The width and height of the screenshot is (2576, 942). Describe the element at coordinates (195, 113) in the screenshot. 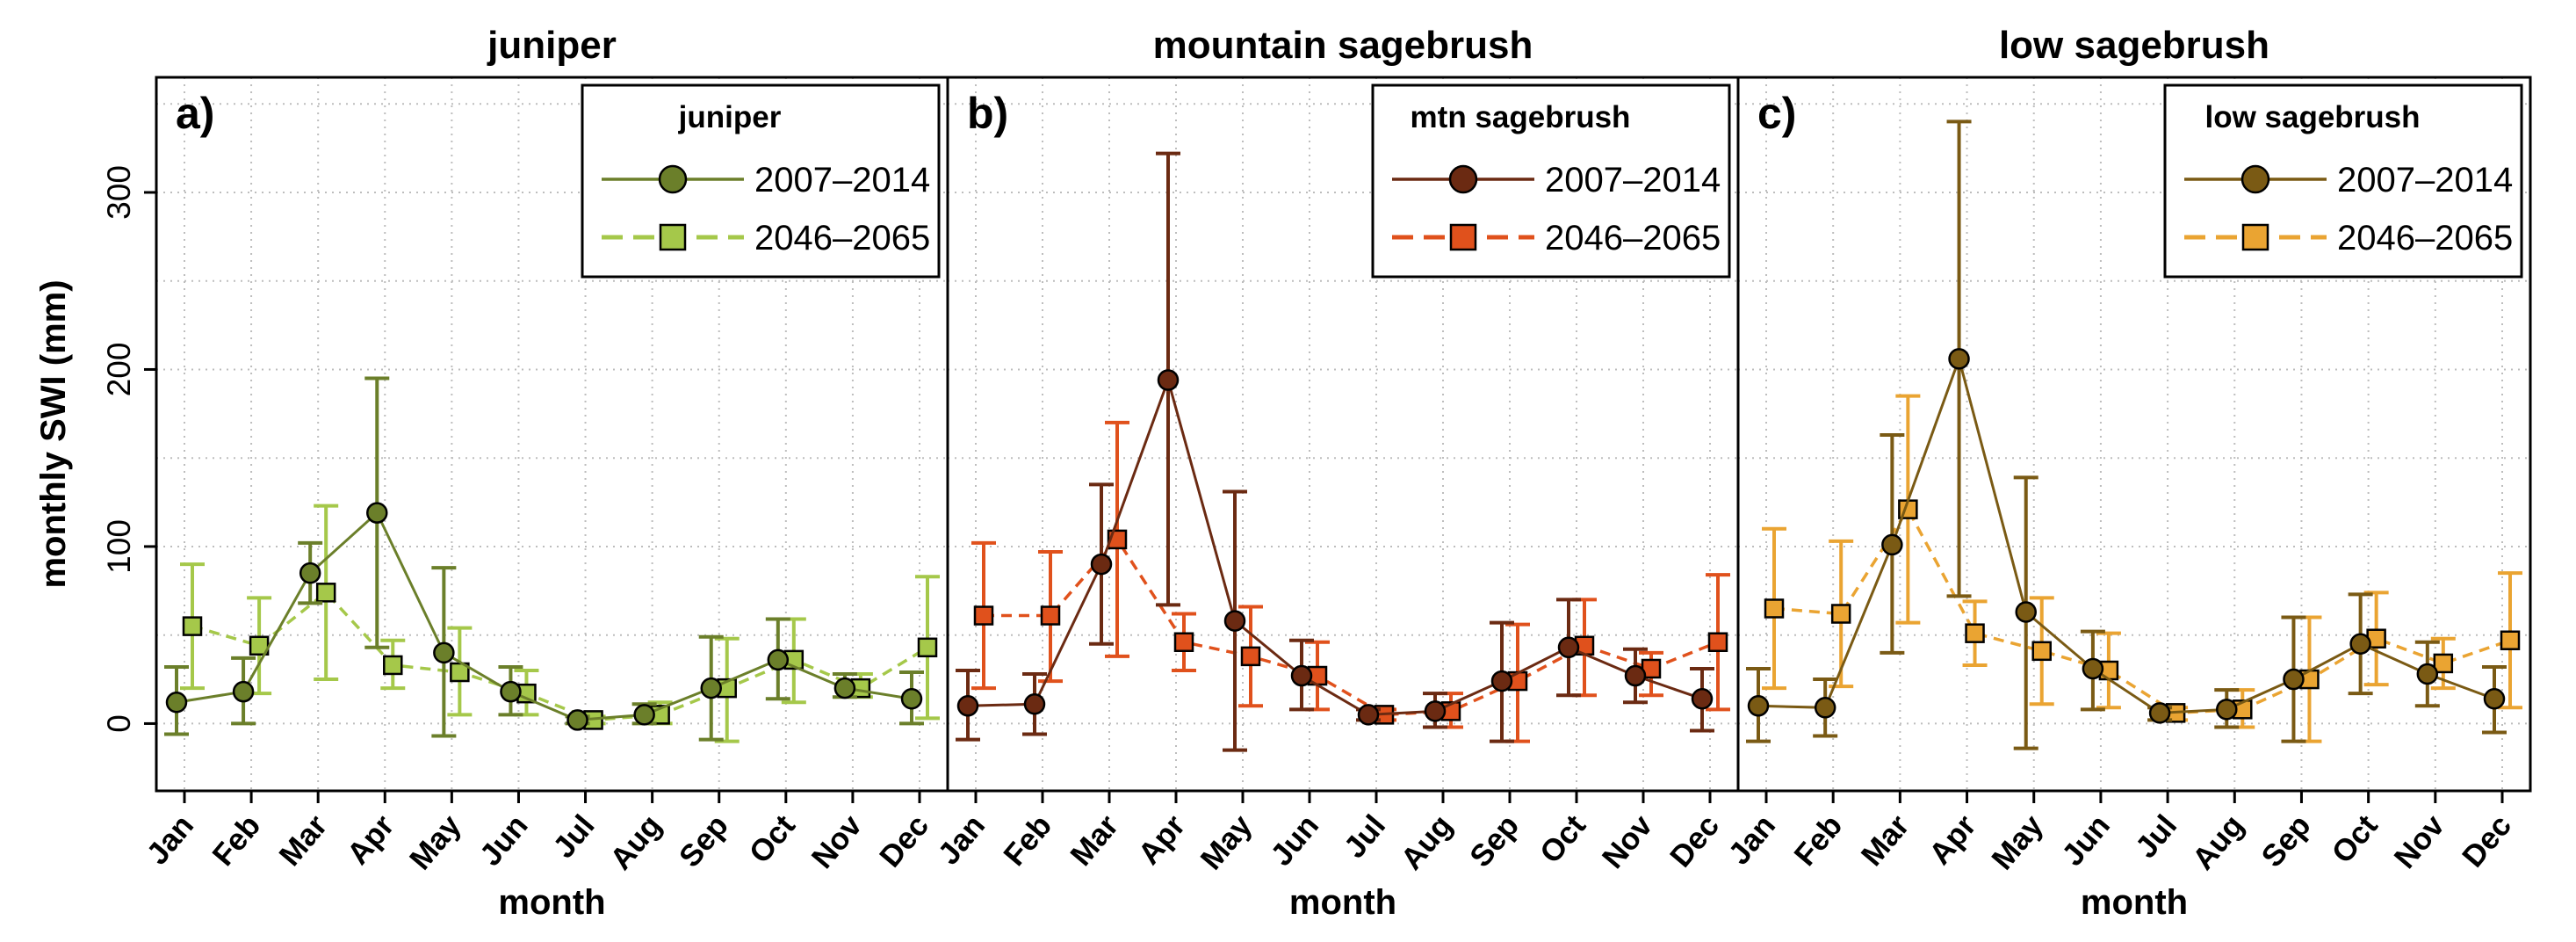

I see `panel-label: a)` at that location.